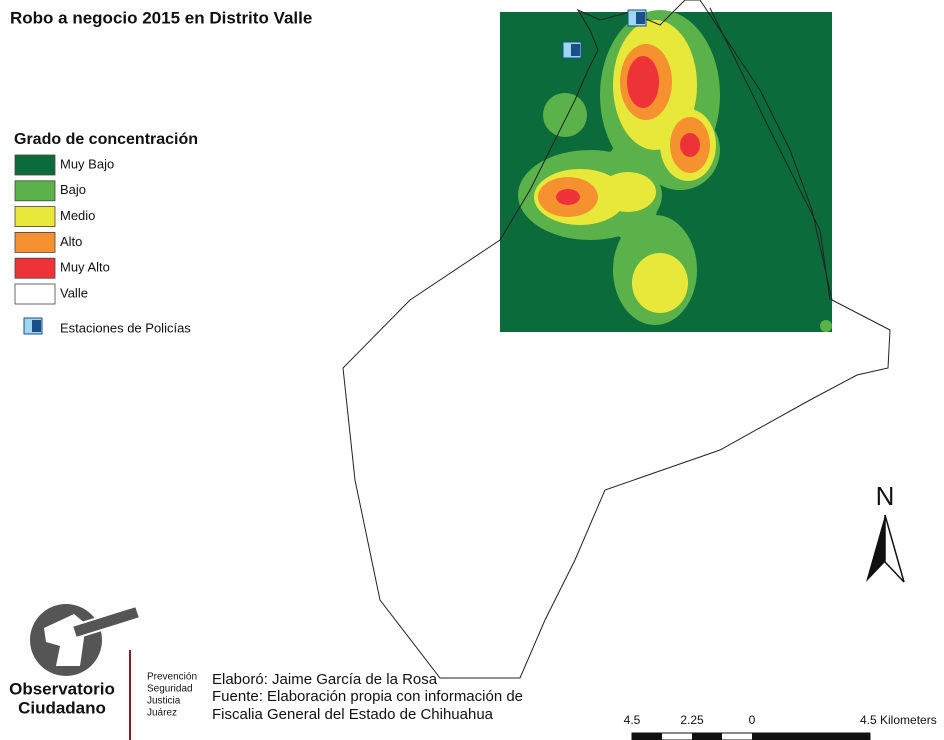 The image size is (944, 740). Describe the element at coordinates (64, 229) in the screenshot. I see `legend: Muy Bajo Bajo Medio Alto Muy Alto Valle` at that location.